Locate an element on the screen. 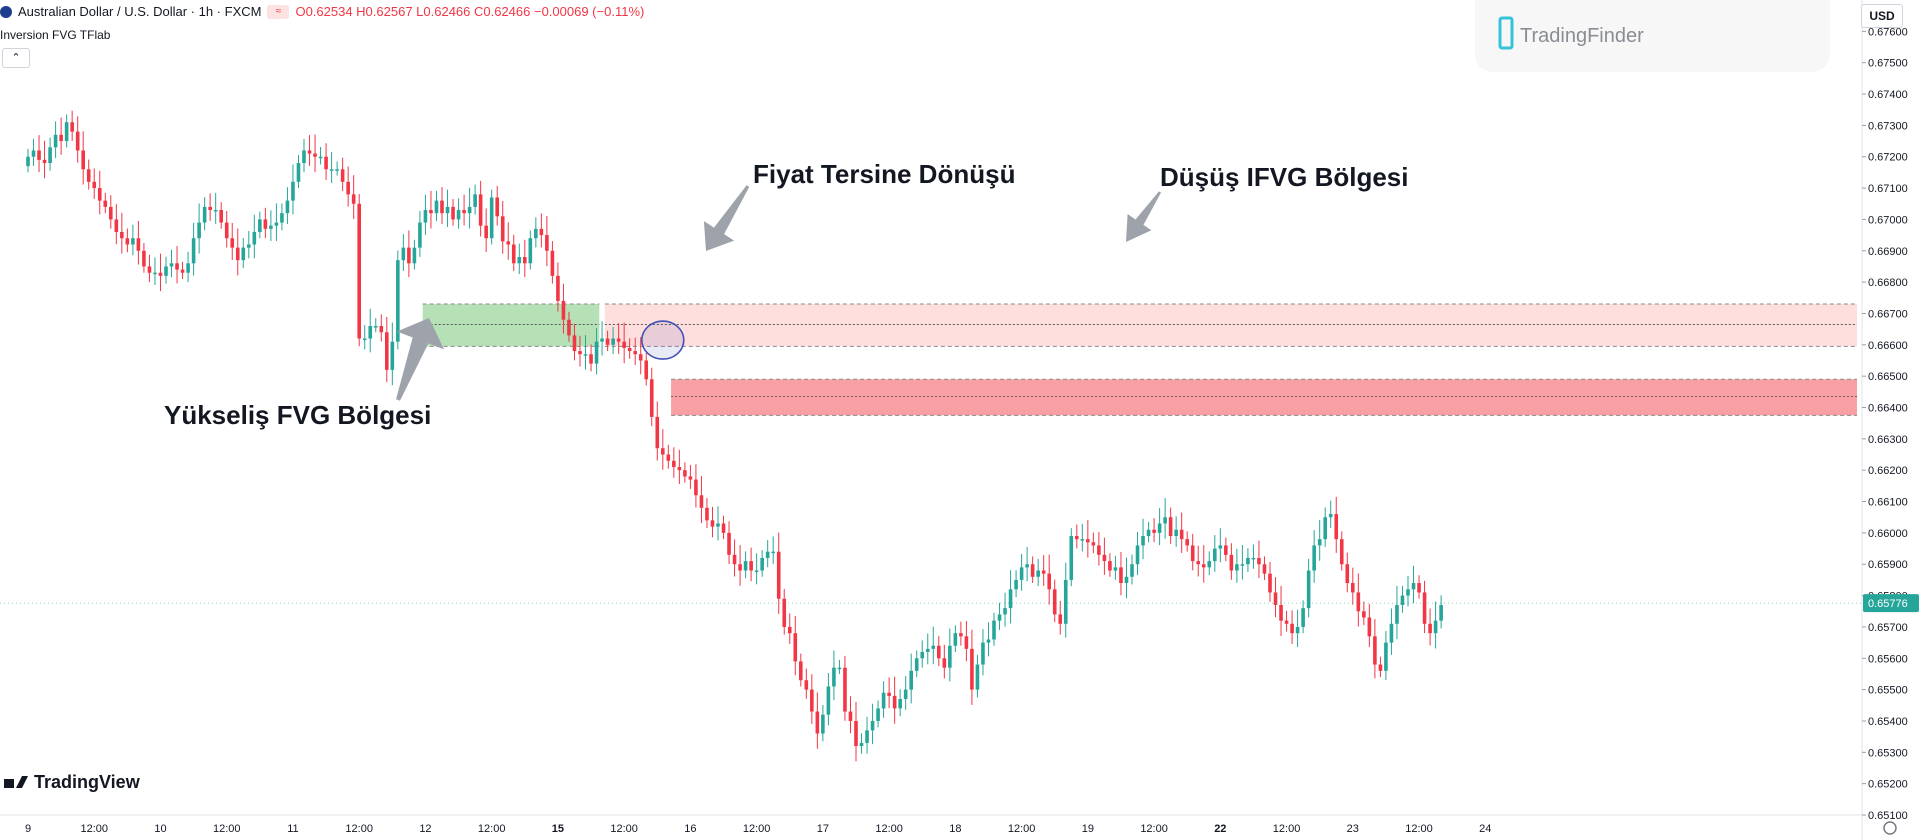 The image size is (1920, 840). indicator-label: Inversion FVG TFlab is located at coordinates (55, 35).